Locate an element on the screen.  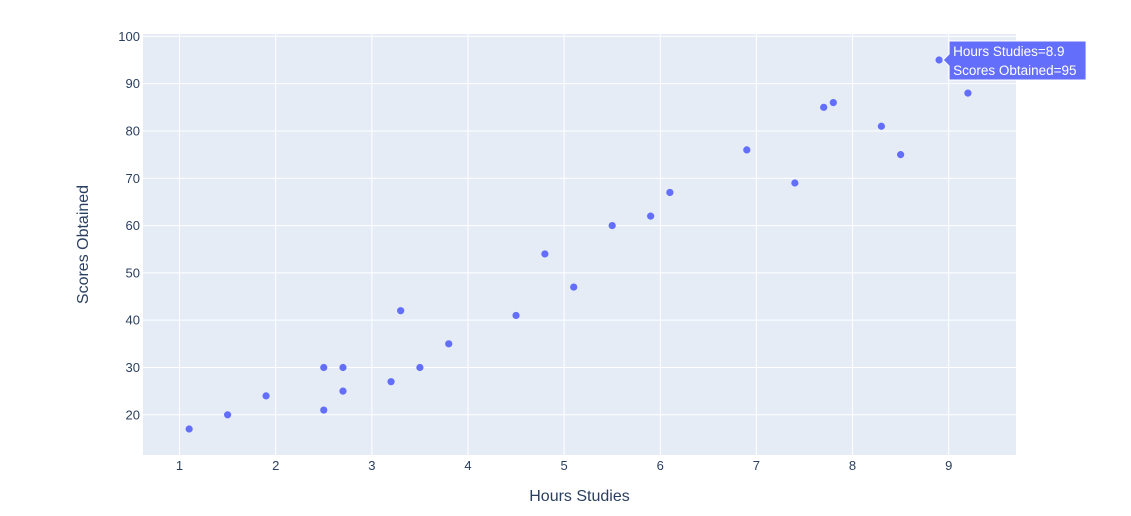
x-tick-label: 1 is located at coordinates (179, 465).